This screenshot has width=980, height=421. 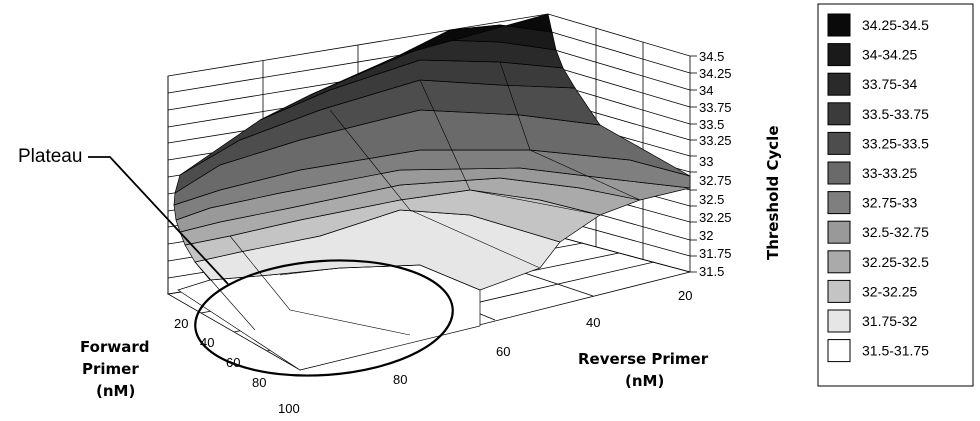 I want to click on z-axis-title: Threshold Cycle, so click(x=773, y=193).